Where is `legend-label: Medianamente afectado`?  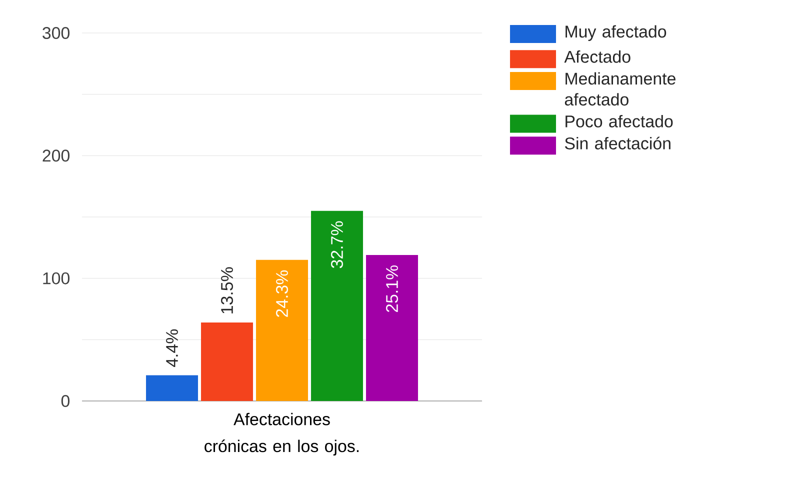
legend-label: Medianamente afectado is located at coordinates (620, 89).